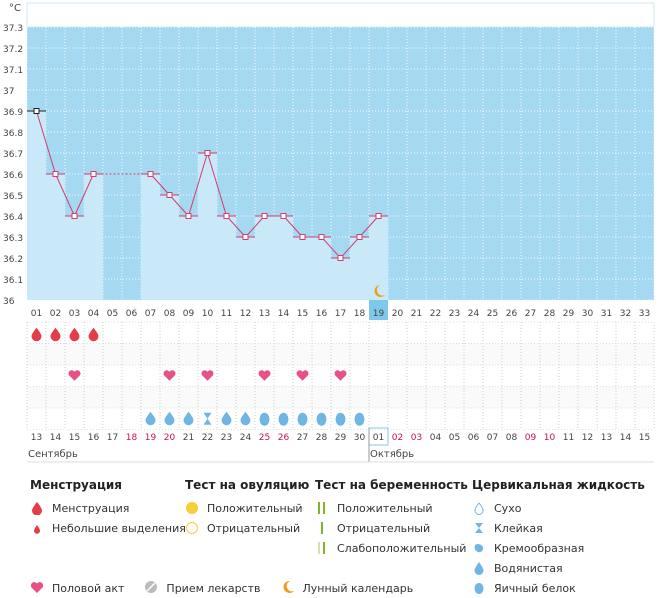 This screenshot has height=598, width=663. I want to click on legend-cervical-creamy: Кремообразная, so click(558, 548).